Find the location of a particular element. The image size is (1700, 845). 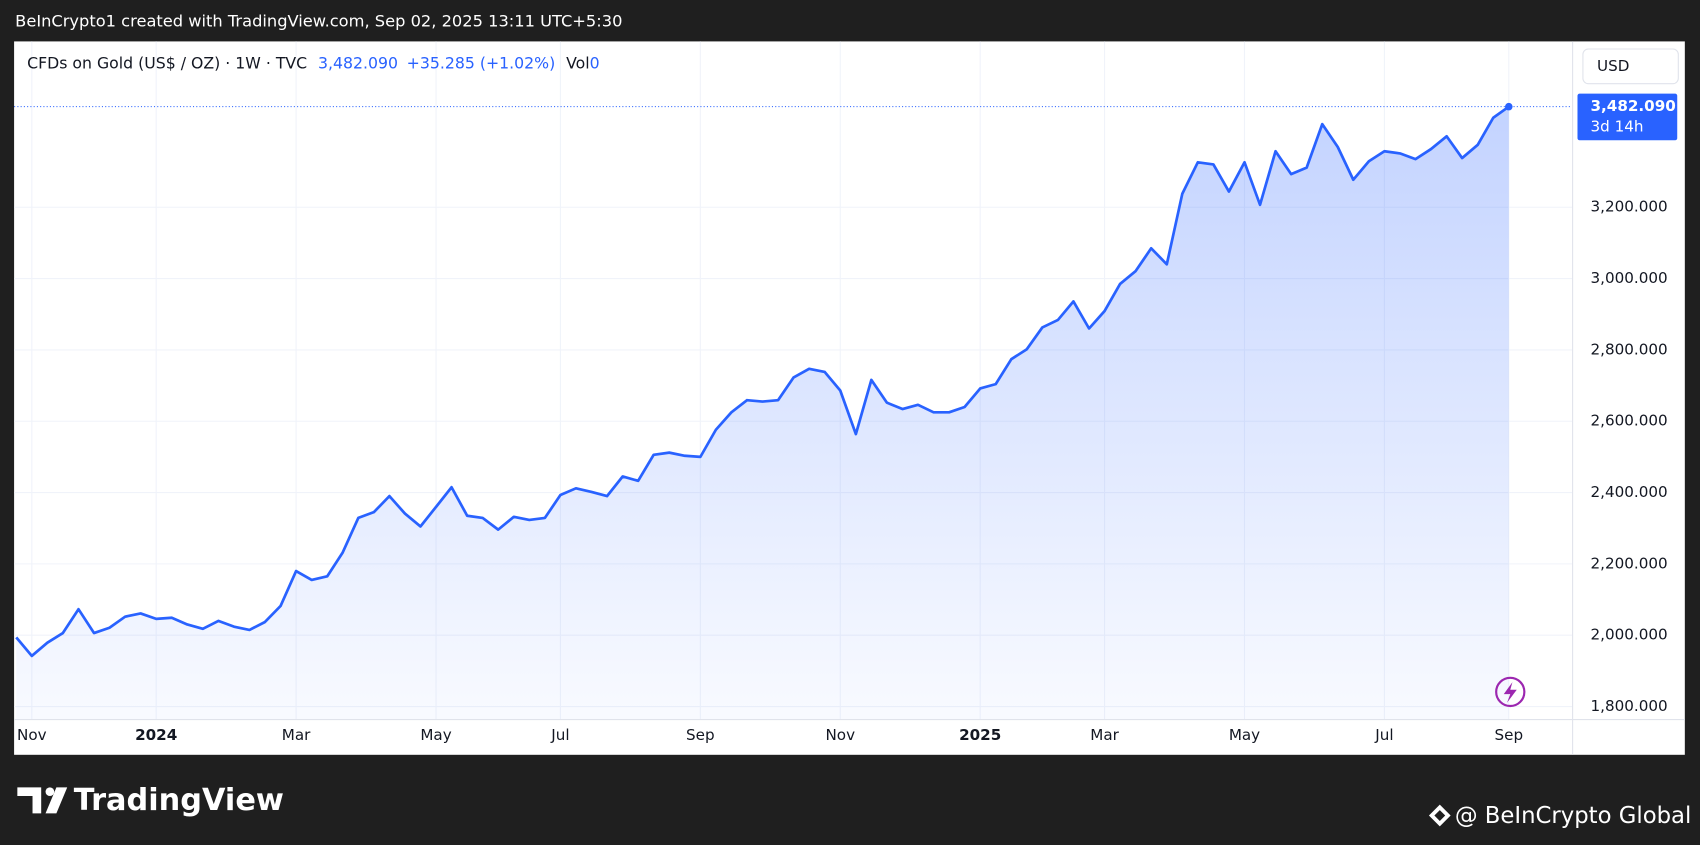

flash-circle is located at coordinates (1510, 692).